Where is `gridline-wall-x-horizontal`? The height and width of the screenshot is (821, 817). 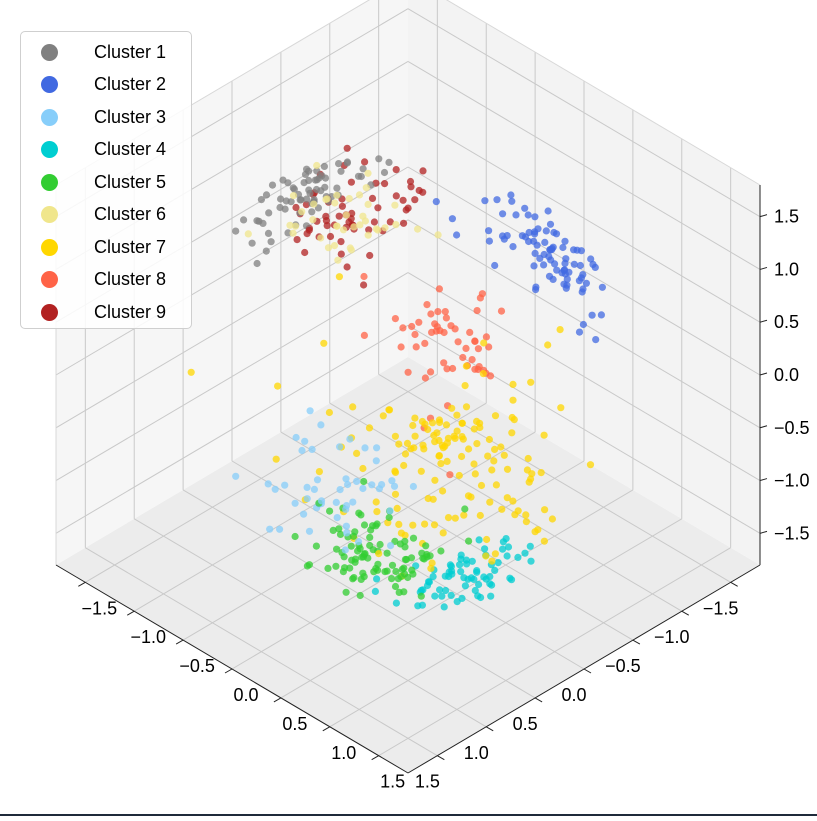 gridline-wall-x-horizontal is located at coordinates (584, 165).